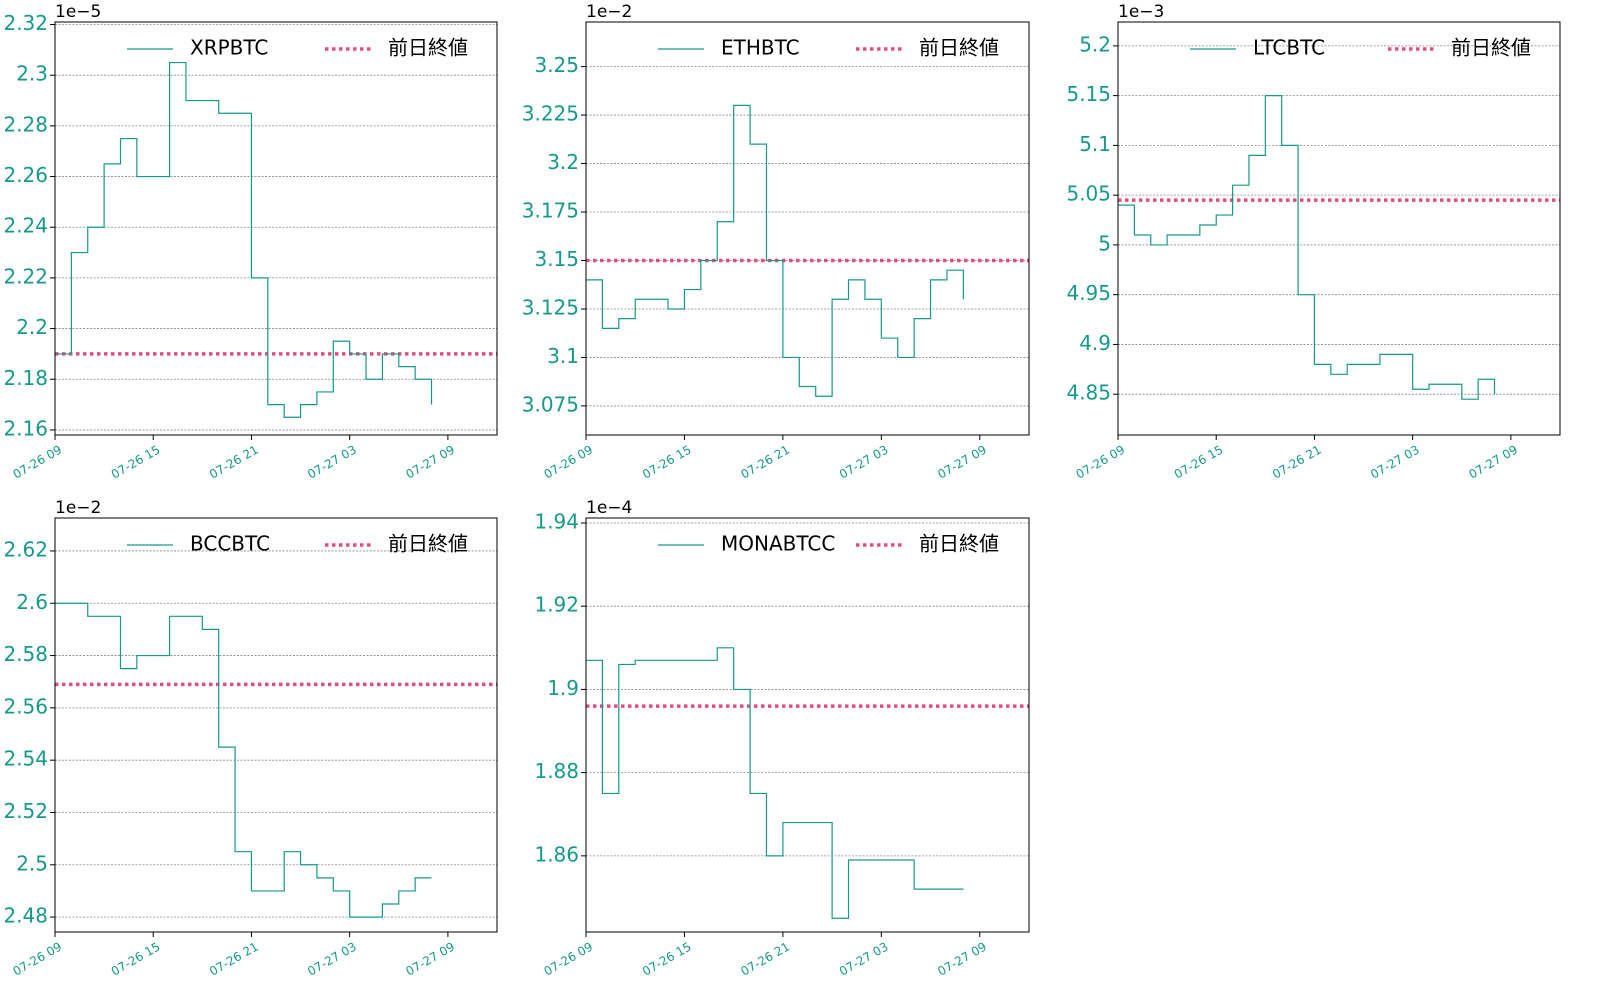 This screenshot has height=1003, width=1600. Describe the element at coordinates (25, 811) in the screenshot. I see `y-tick-label: 2.52` at that location.